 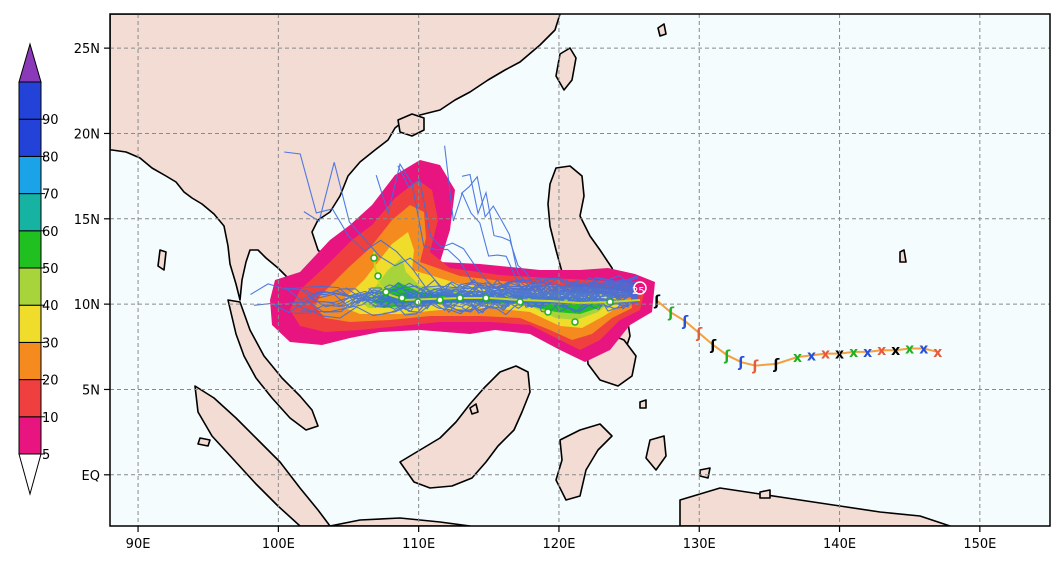 What do you see at coordinates (50, 232) in the screenshot?
I see `colorbar-label: 60` at bounding box center [50, 232].